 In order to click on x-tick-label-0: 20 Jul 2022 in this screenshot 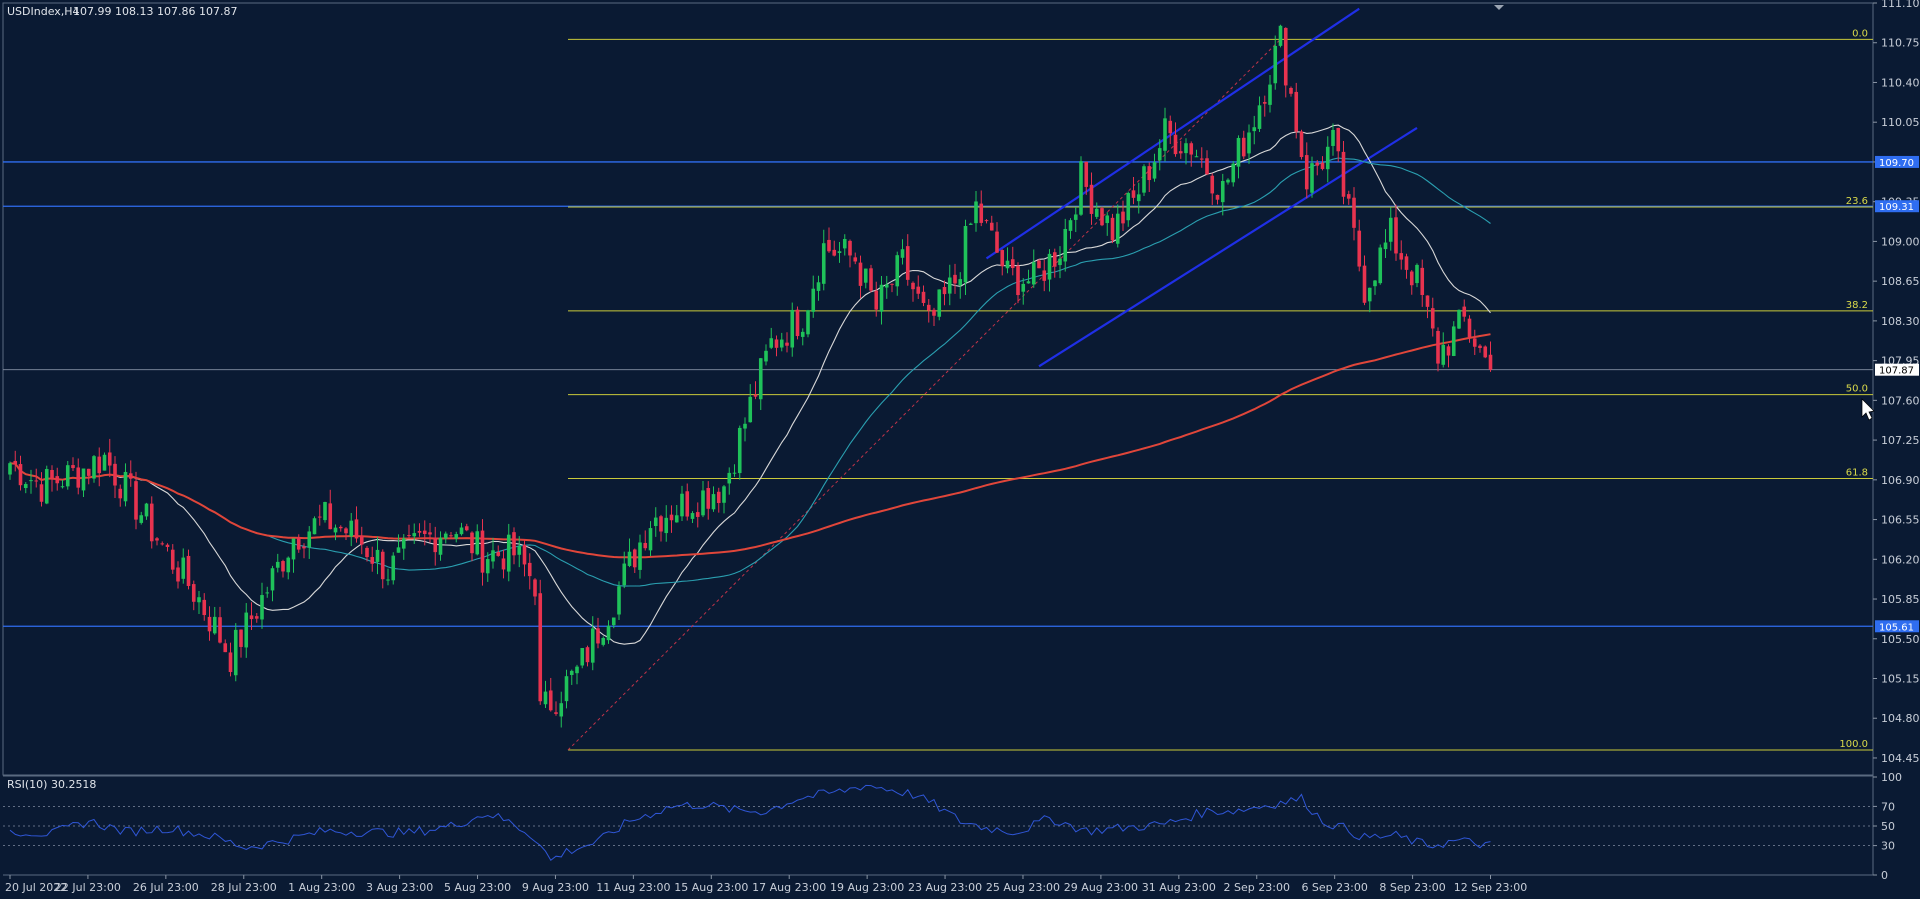, I will do `click(36, 887)`.